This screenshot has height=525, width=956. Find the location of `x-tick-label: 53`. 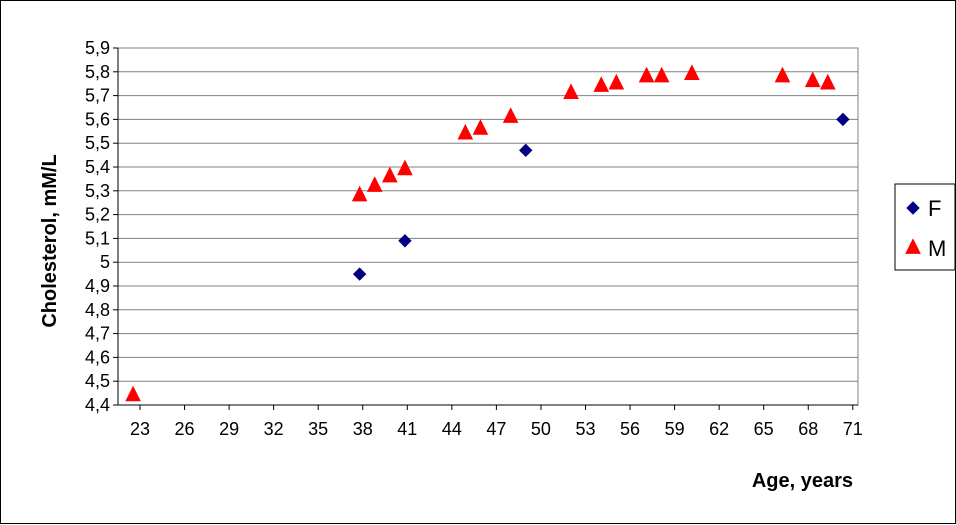

x-tick-label: 53 is located at coordinates (585, 429).